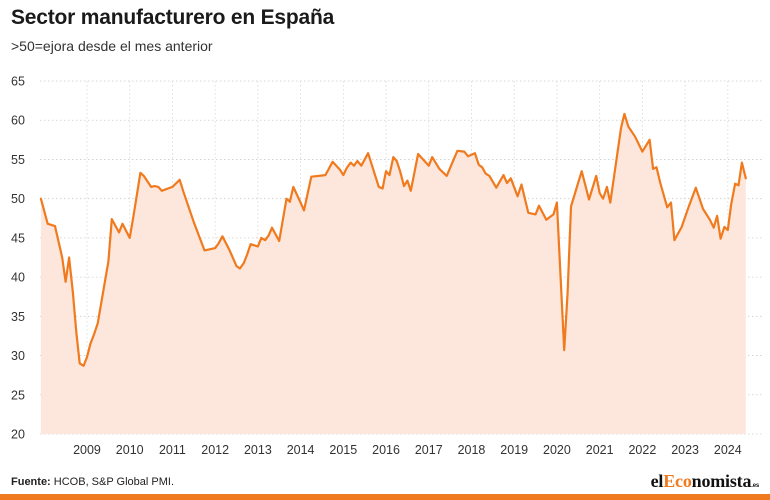 The image size is (770, 500). I want to click on x-tick-label: 2016, so click(386, 450).